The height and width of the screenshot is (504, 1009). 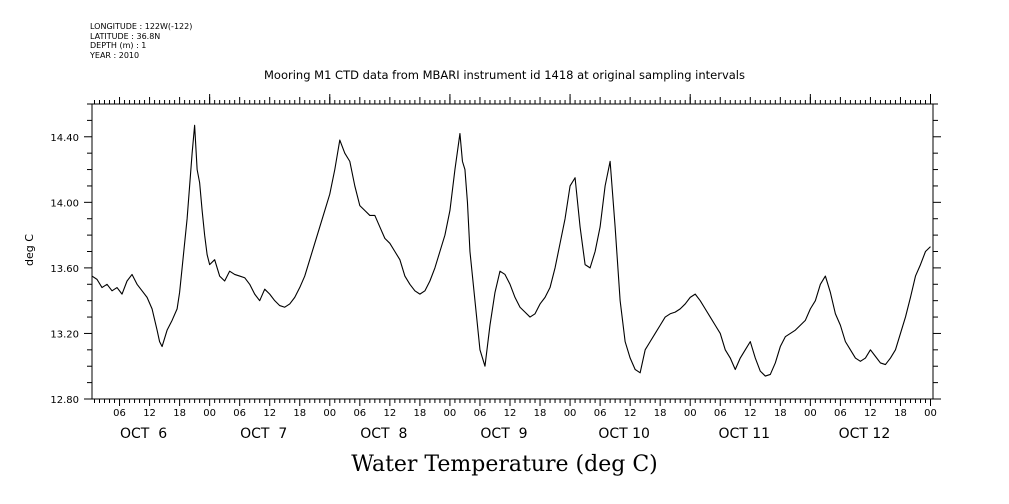 I want to click on x-axis-label: Water Temperature (deg C), so click(x=504, y=464).